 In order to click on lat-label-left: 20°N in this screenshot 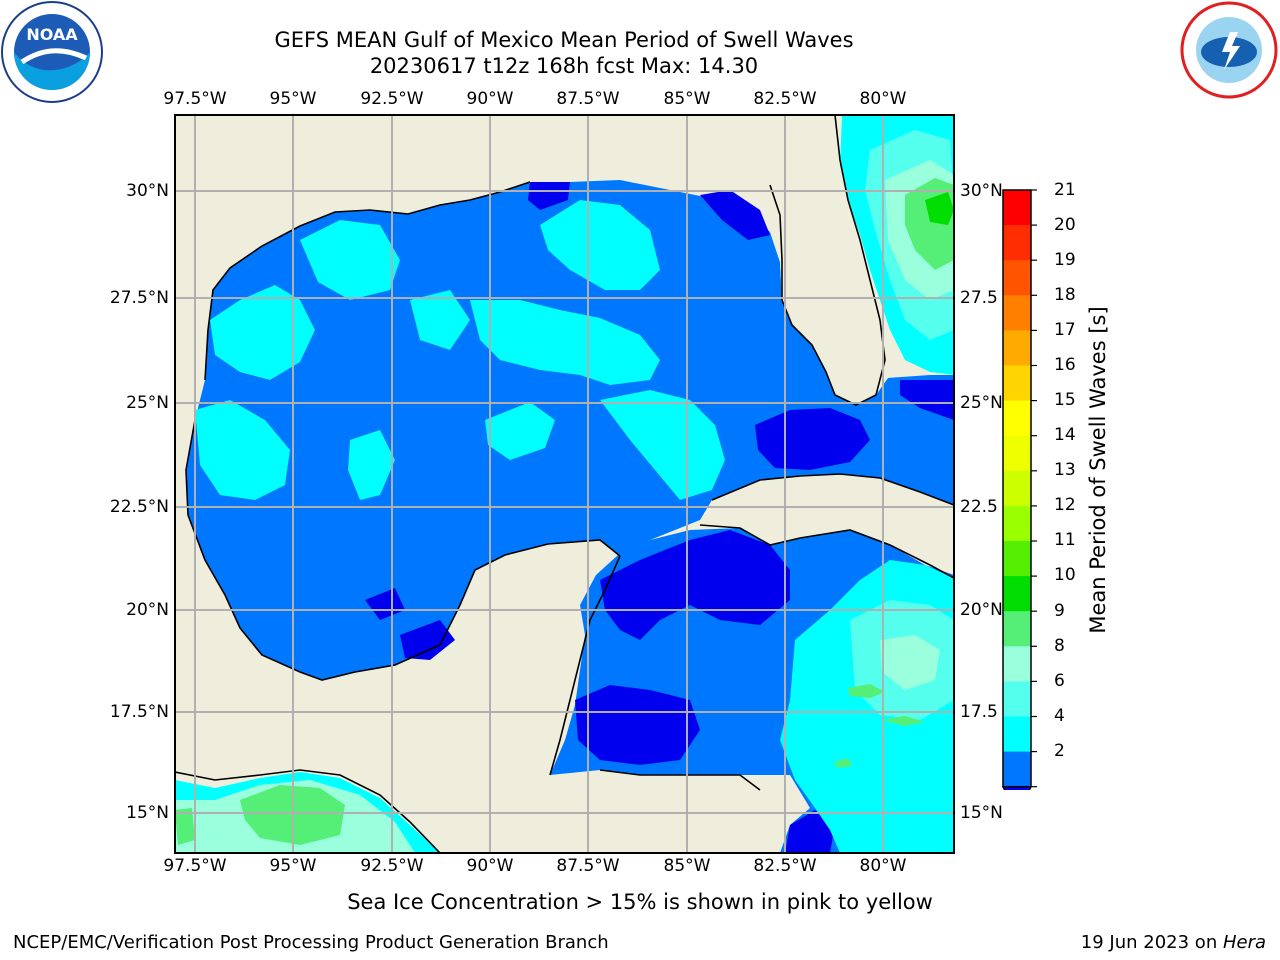, I will do `click(147, 610)`.